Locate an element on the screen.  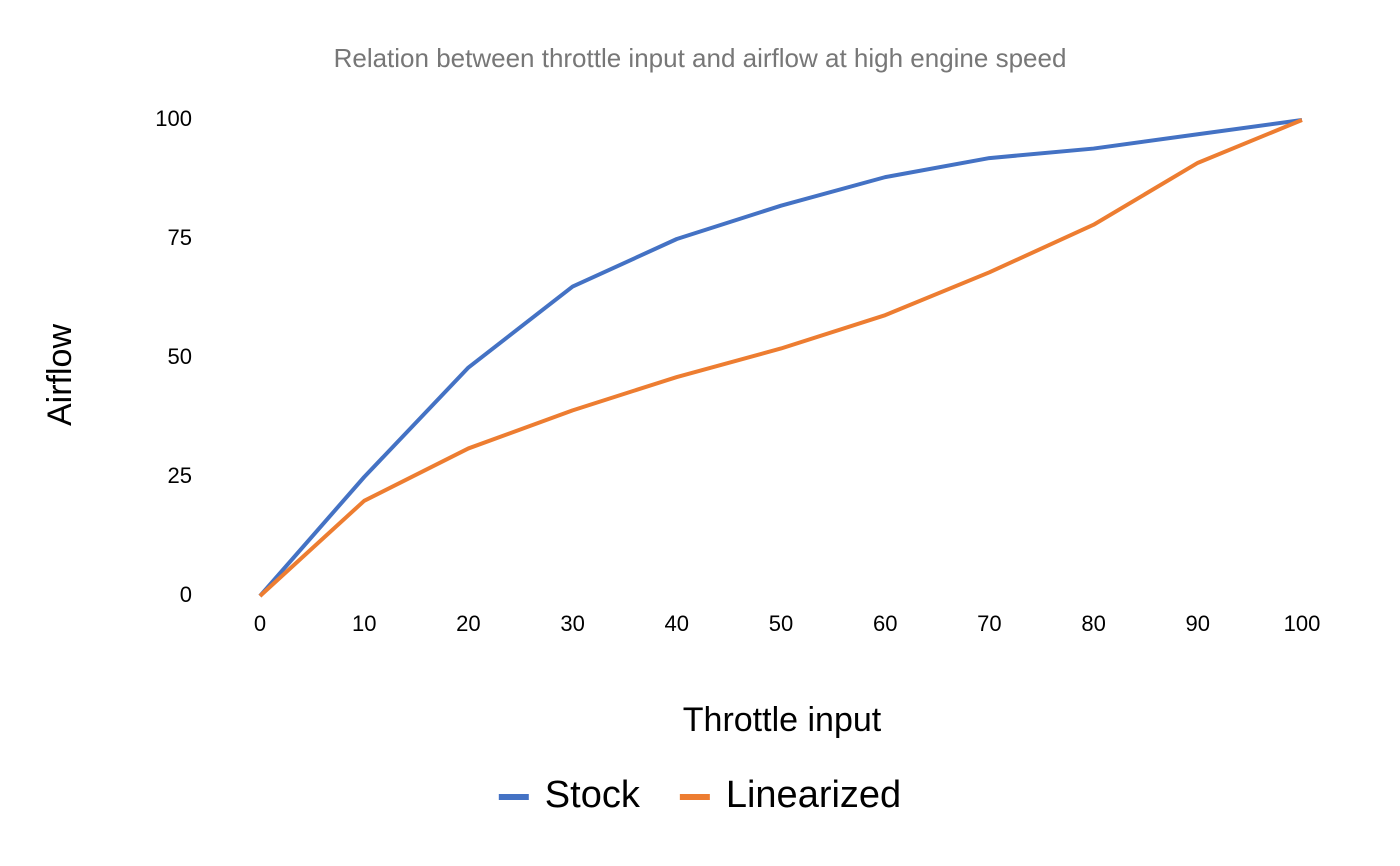
y-tick-label: 25 is located at coordinates (180, 475).